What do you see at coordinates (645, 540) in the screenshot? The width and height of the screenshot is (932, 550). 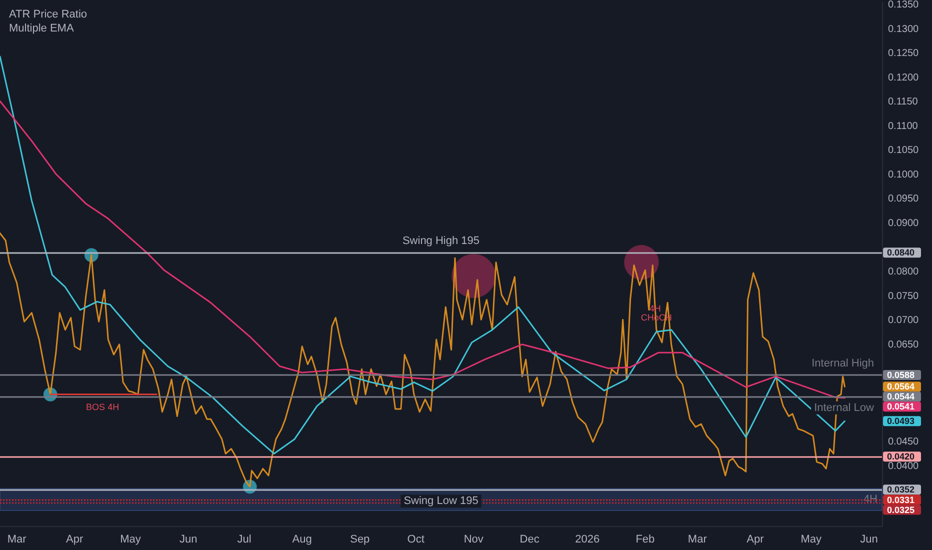 I see `x-tick-label: Feb` at bounding box center [645, 540].